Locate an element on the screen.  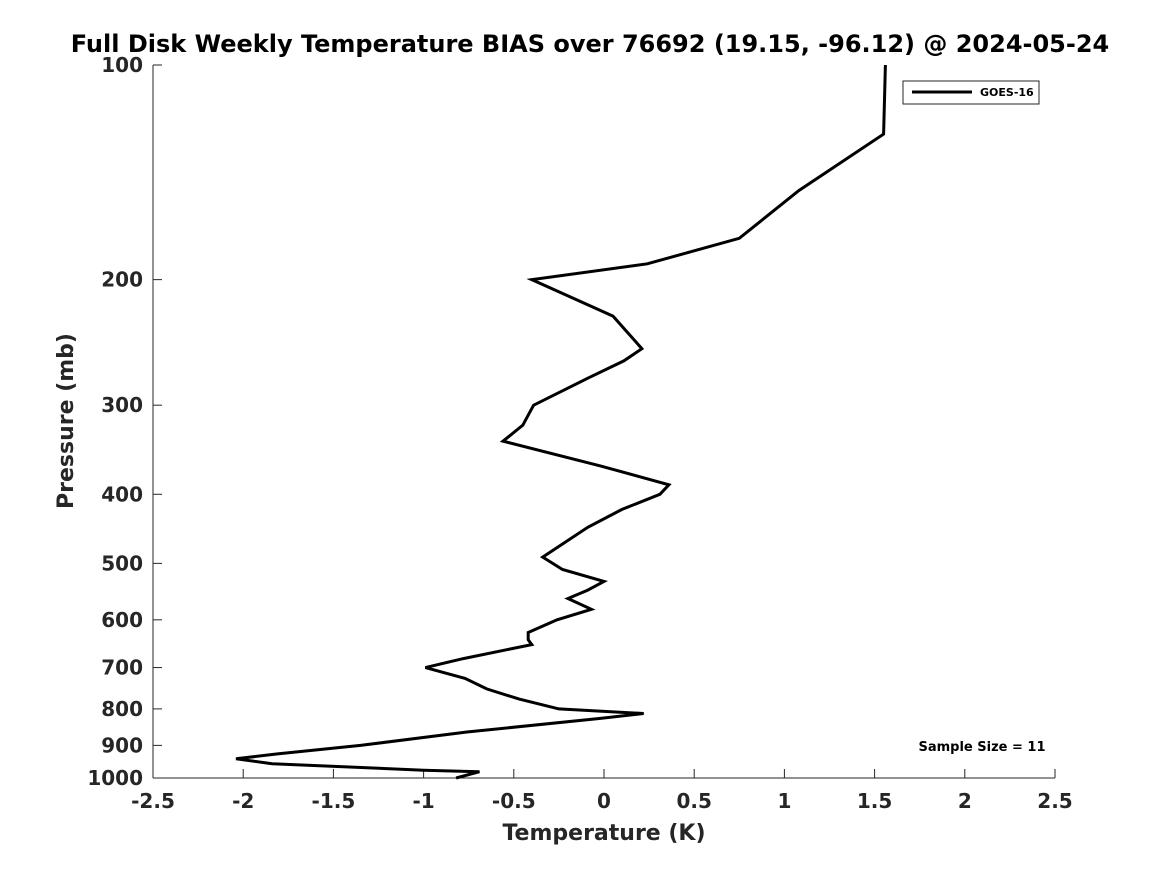
x-tick-label: -0.5 is located at coordinates (514, 801).